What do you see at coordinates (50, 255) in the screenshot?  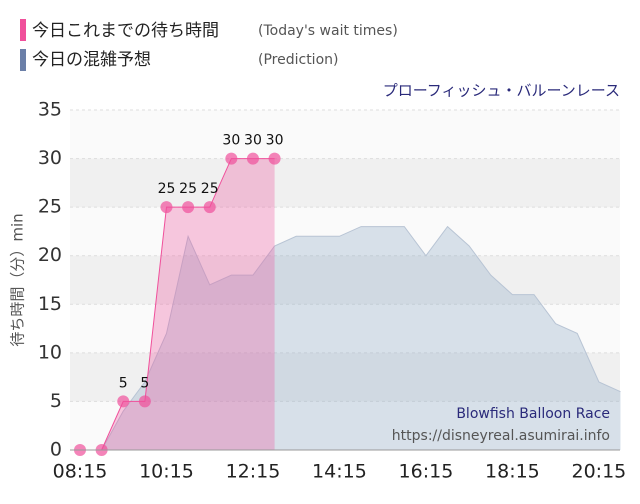 I see `y-tick-label: 20` at bounding box center [50, 255].